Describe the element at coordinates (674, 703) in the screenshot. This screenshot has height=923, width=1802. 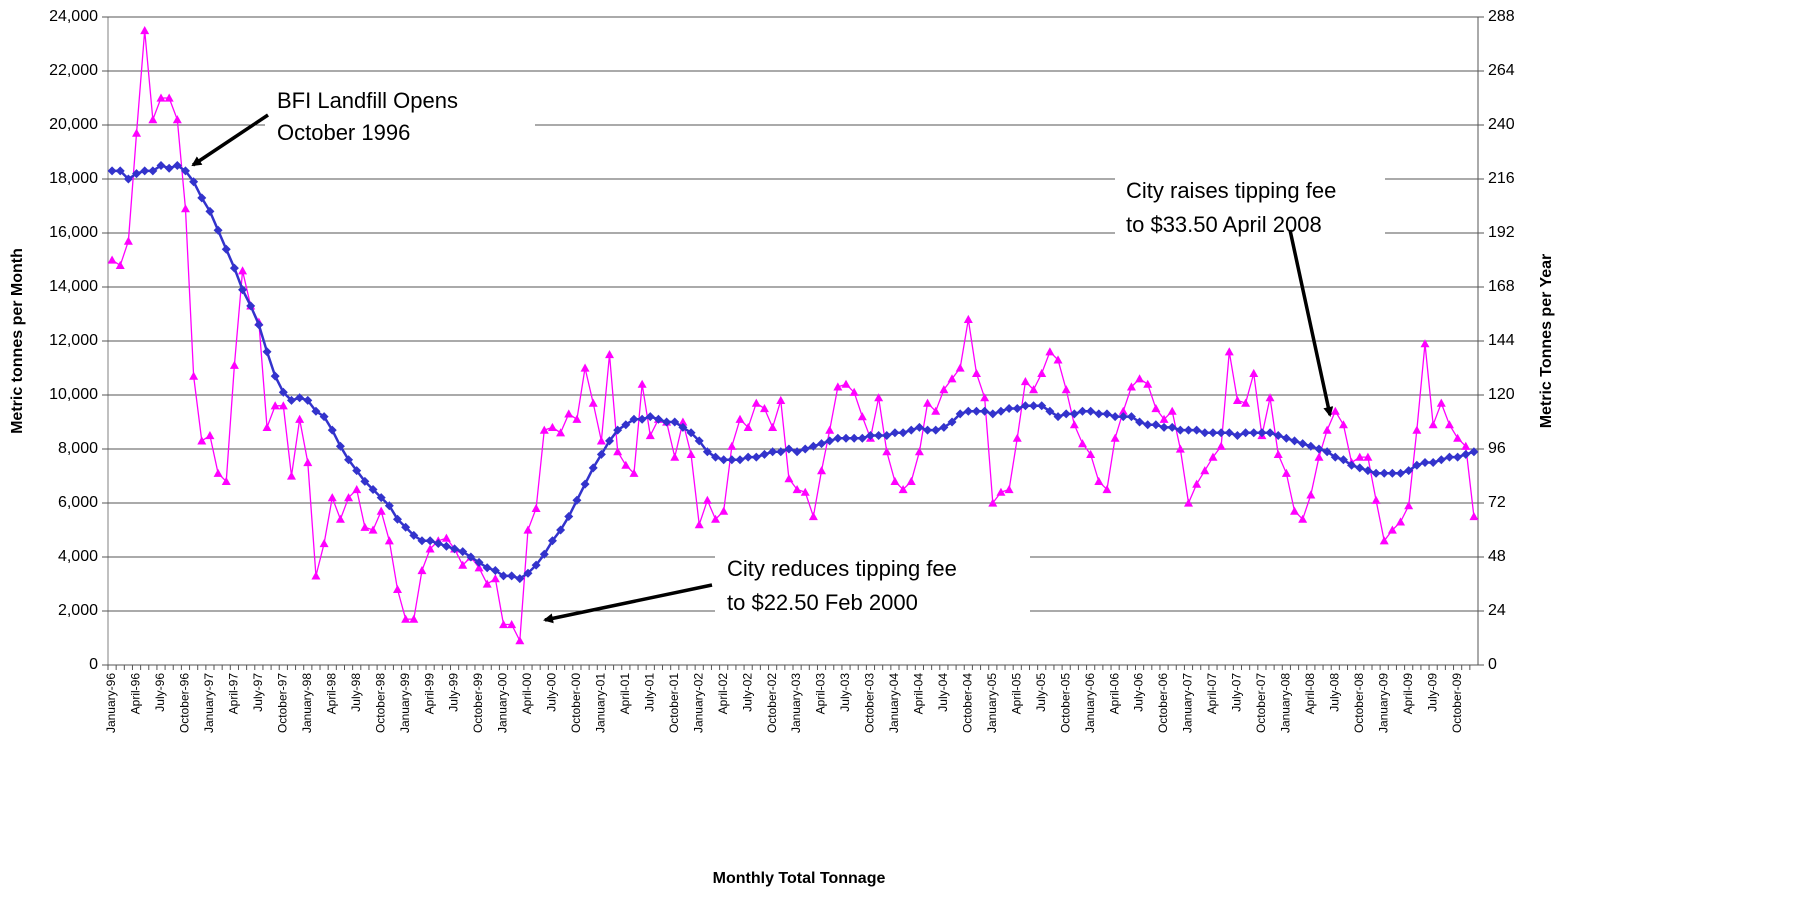
I see `x-tick-label: October-01` at that location.